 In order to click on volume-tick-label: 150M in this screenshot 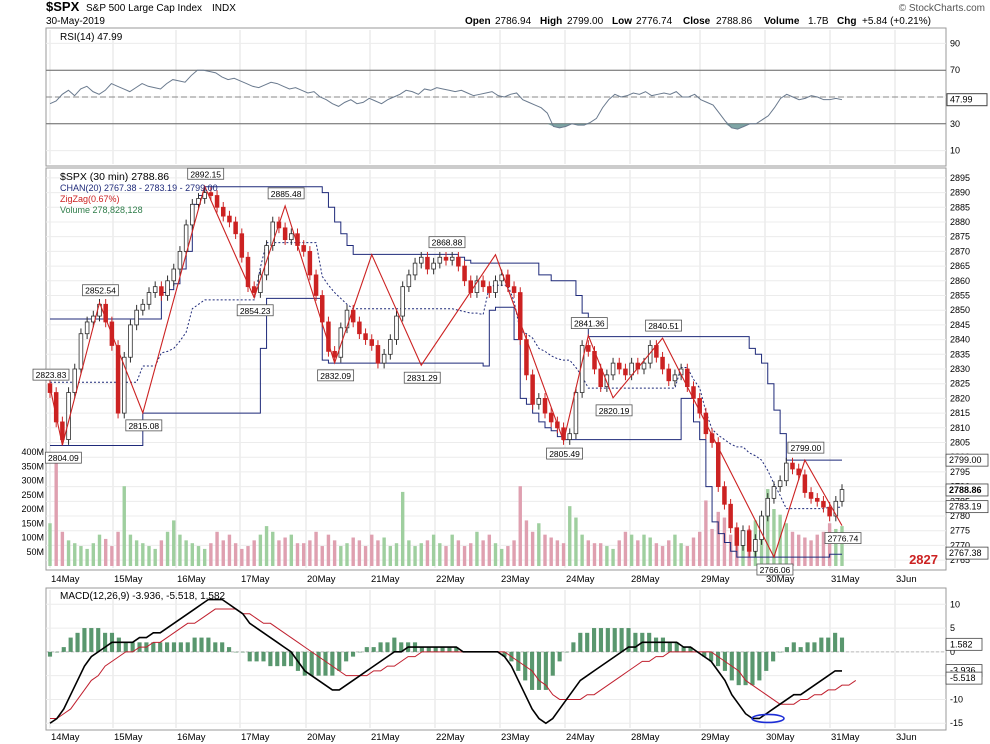, I will do `click(32, 523)`.